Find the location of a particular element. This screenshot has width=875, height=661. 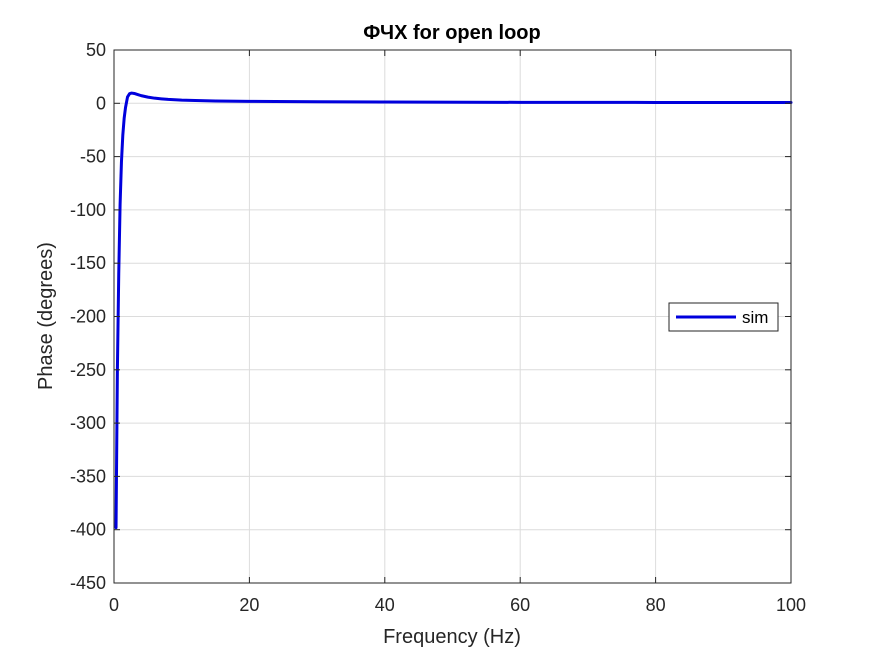

x-tick-label: 60 is located at coordinates (520, 605).